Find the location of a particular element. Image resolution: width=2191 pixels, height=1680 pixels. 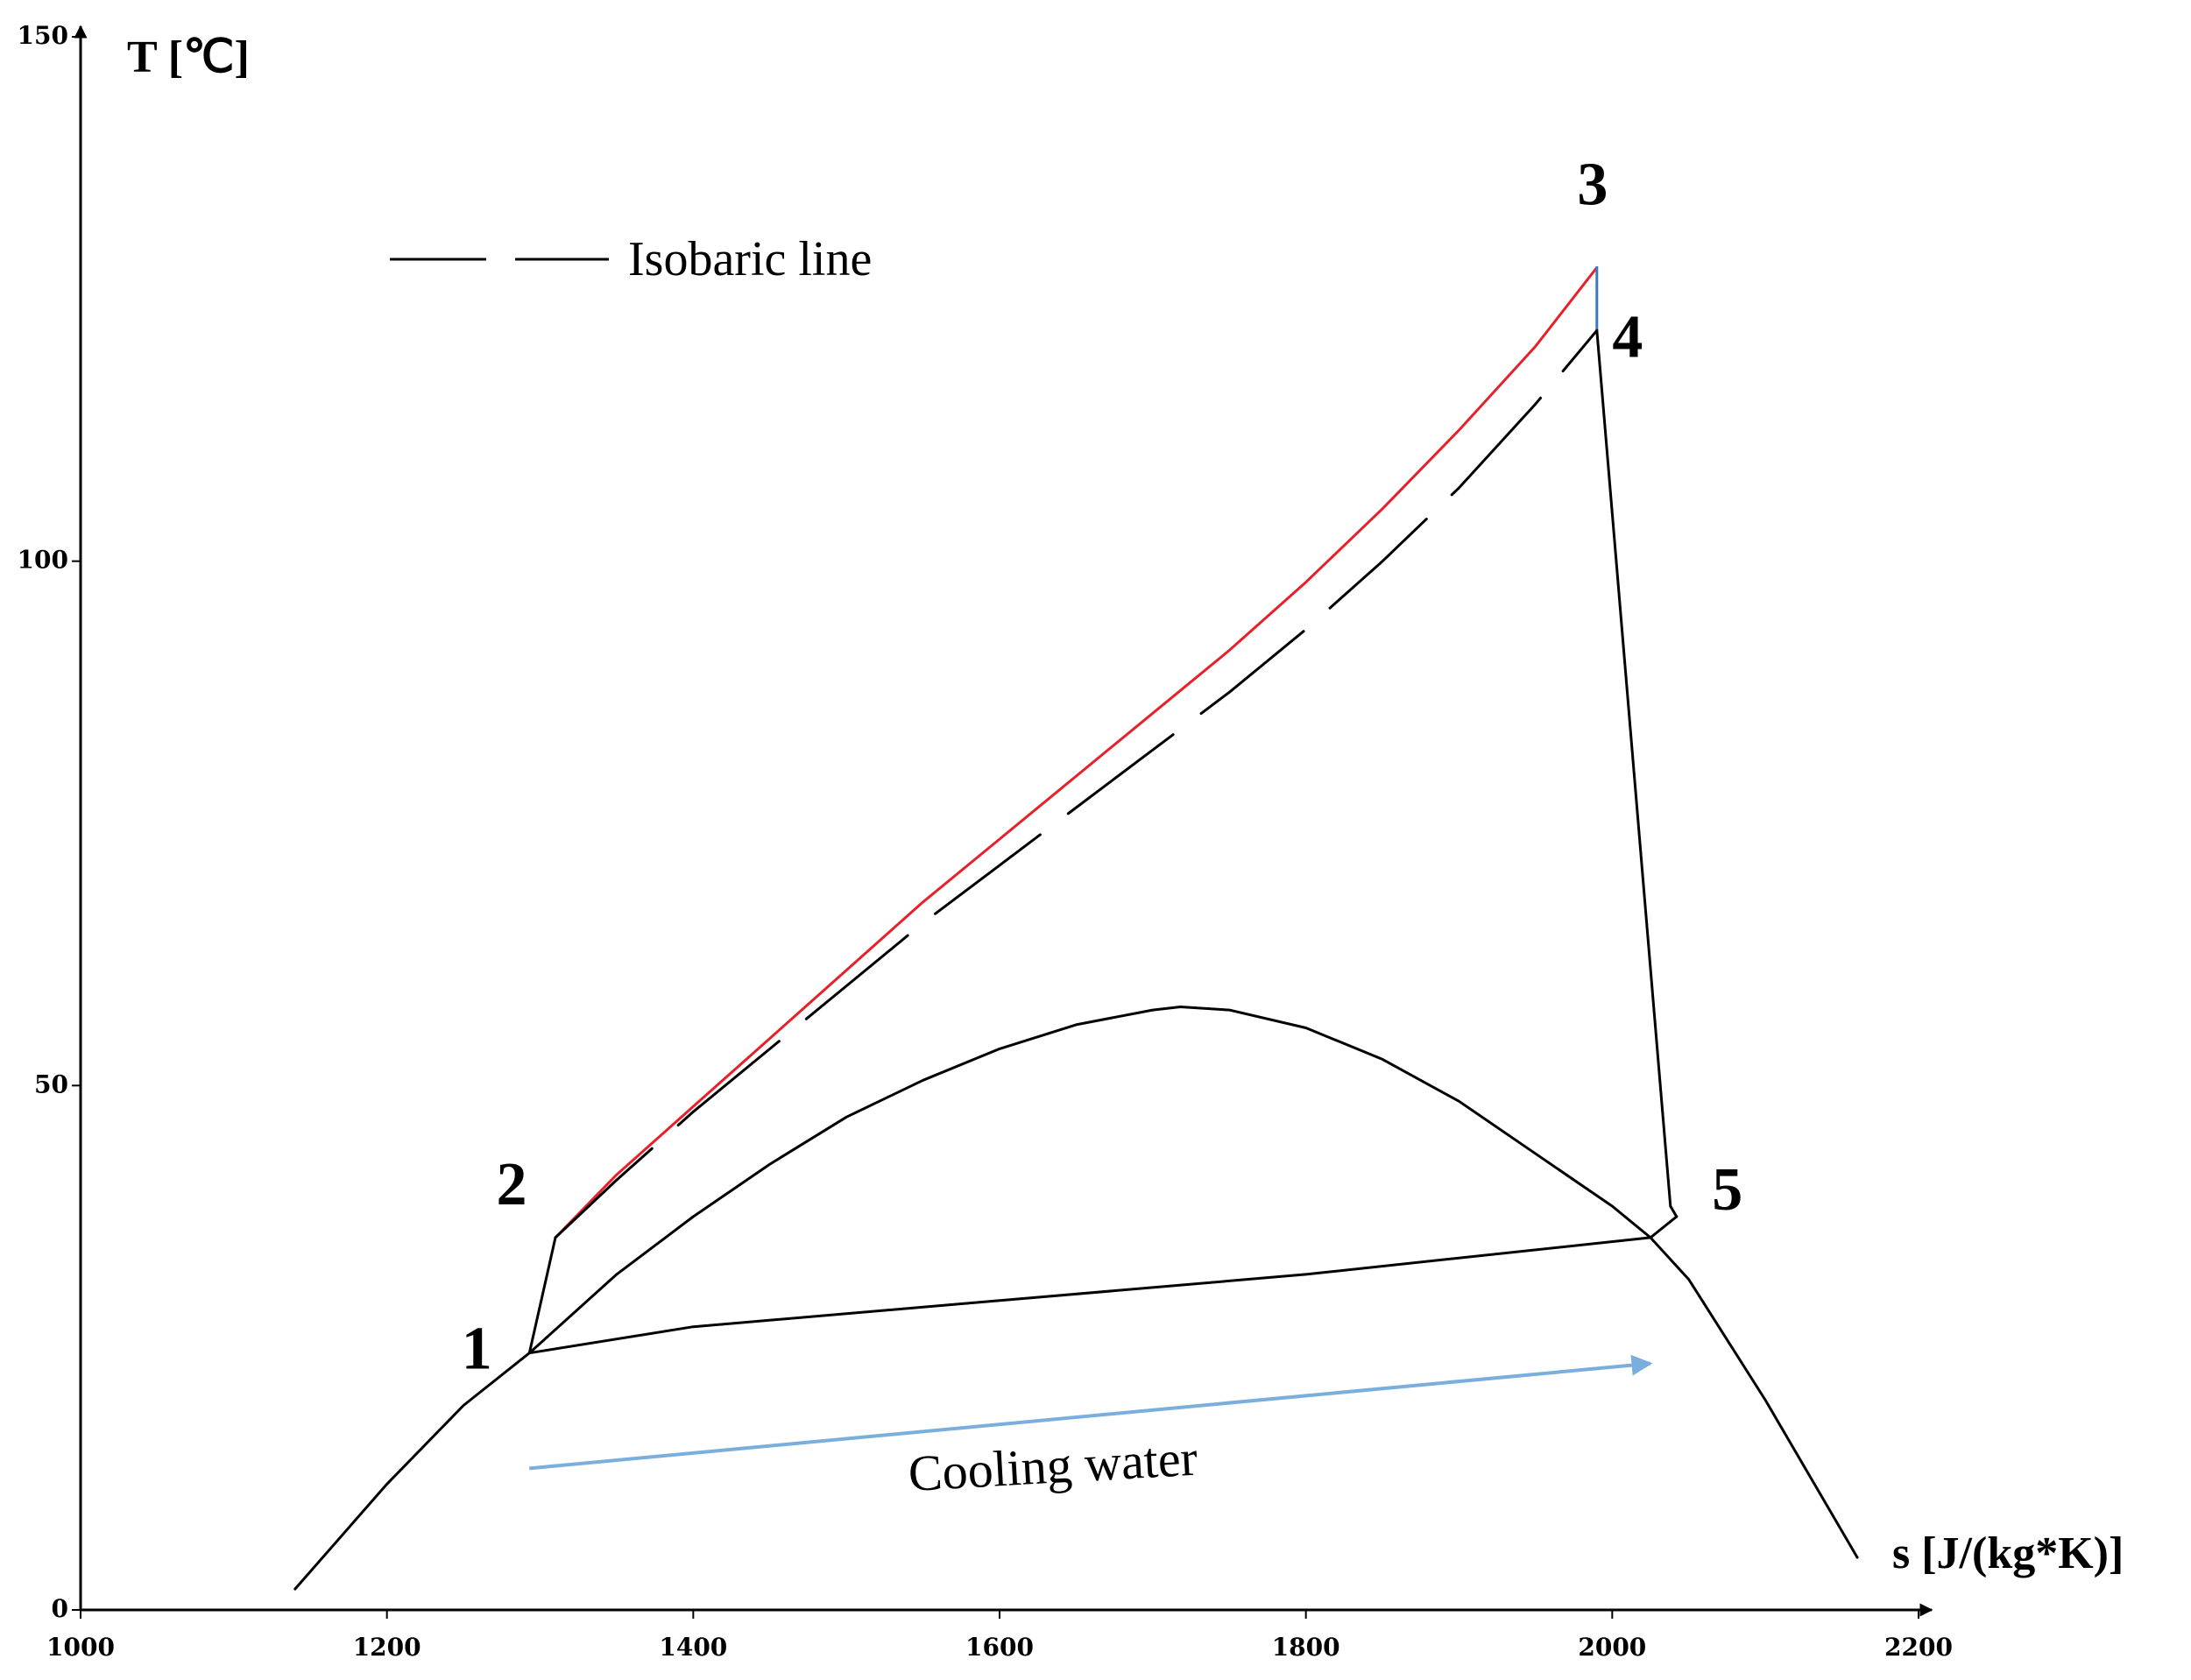

y-axis-title: T [℃] is located at coordinates (188, 57).